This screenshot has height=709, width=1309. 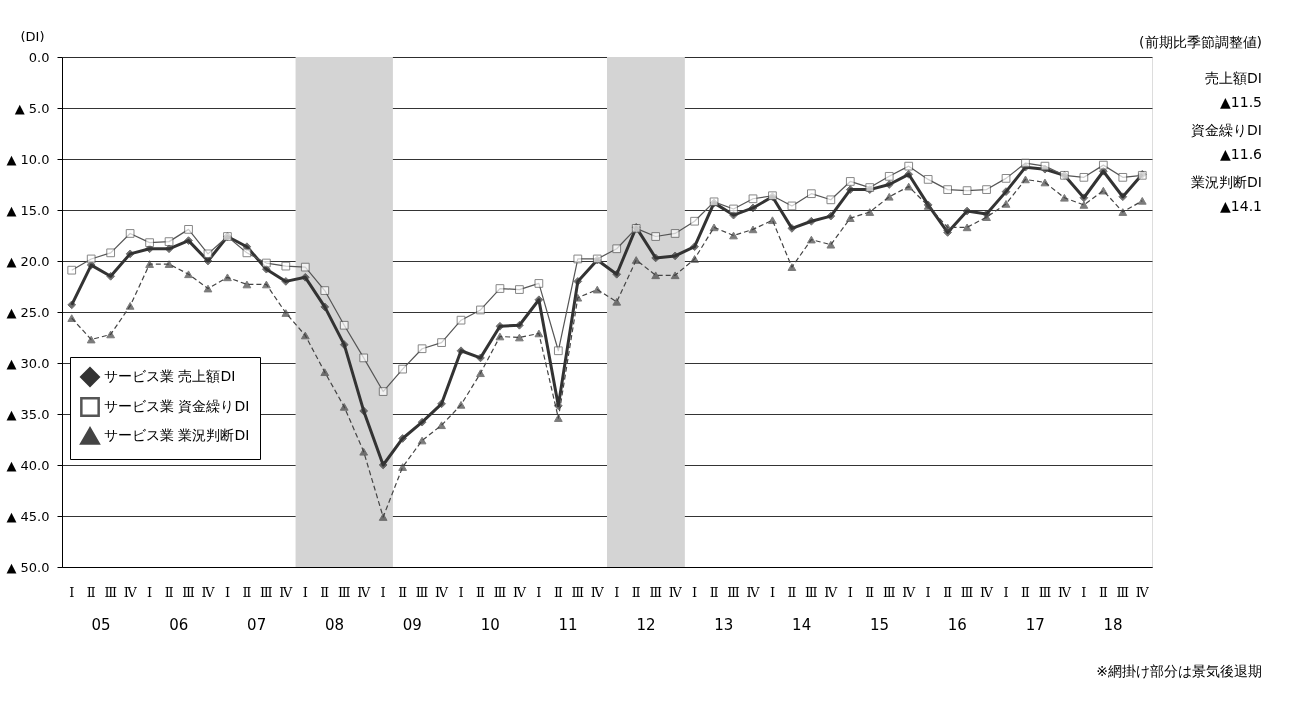 What do you see at coordinates (28, 363) in the screenshot?
I see `y-tick-label: ▲ 30.0` at bounding box center [28, 363].